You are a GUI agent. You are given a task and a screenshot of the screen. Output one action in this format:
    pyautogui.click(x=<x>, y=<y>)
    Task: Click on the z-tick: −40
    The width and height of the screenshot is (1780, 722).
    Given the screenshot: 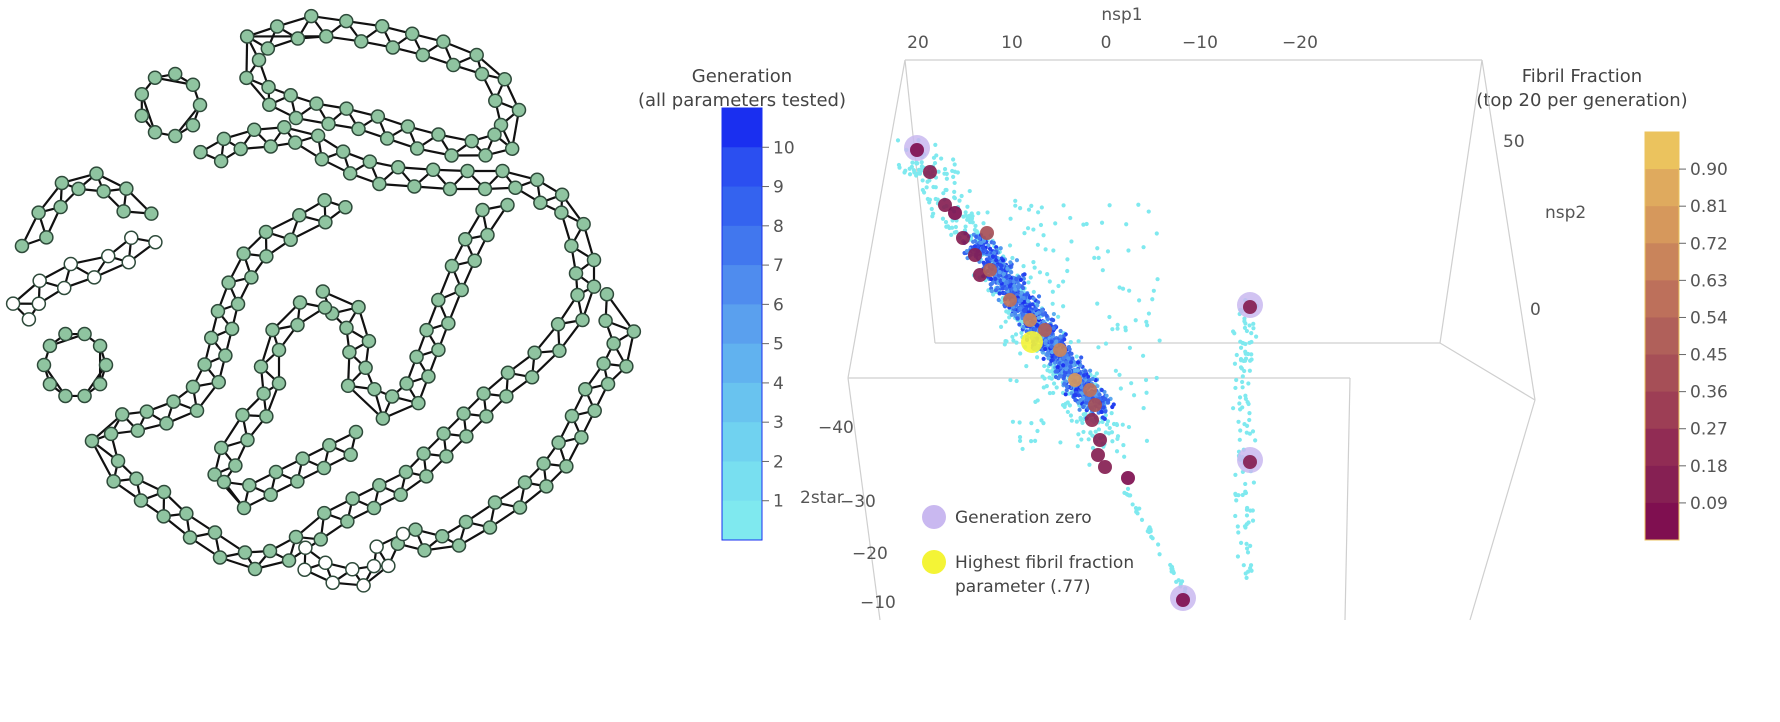 What is the action you would take?
    pyautogui.click(x=836, y=428)
    